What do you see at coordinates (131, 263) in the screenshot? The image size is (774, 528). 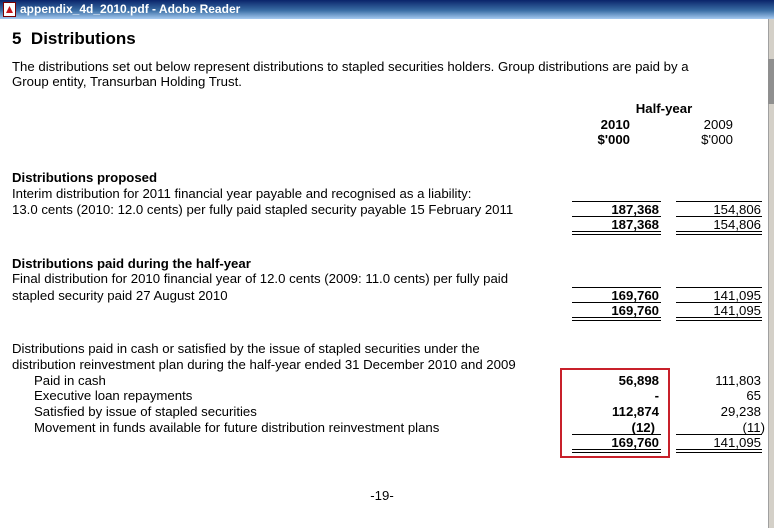 I see `paid-heading: Distributions paid during the half-year` at bounding box center [131, 263].